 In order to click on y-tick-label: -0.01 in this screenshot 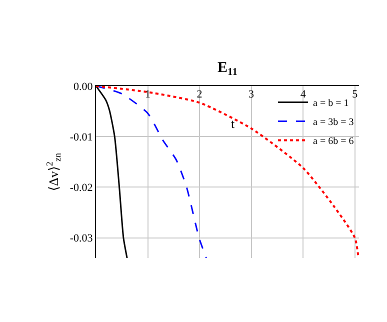, I will do `click(81, 137)`.